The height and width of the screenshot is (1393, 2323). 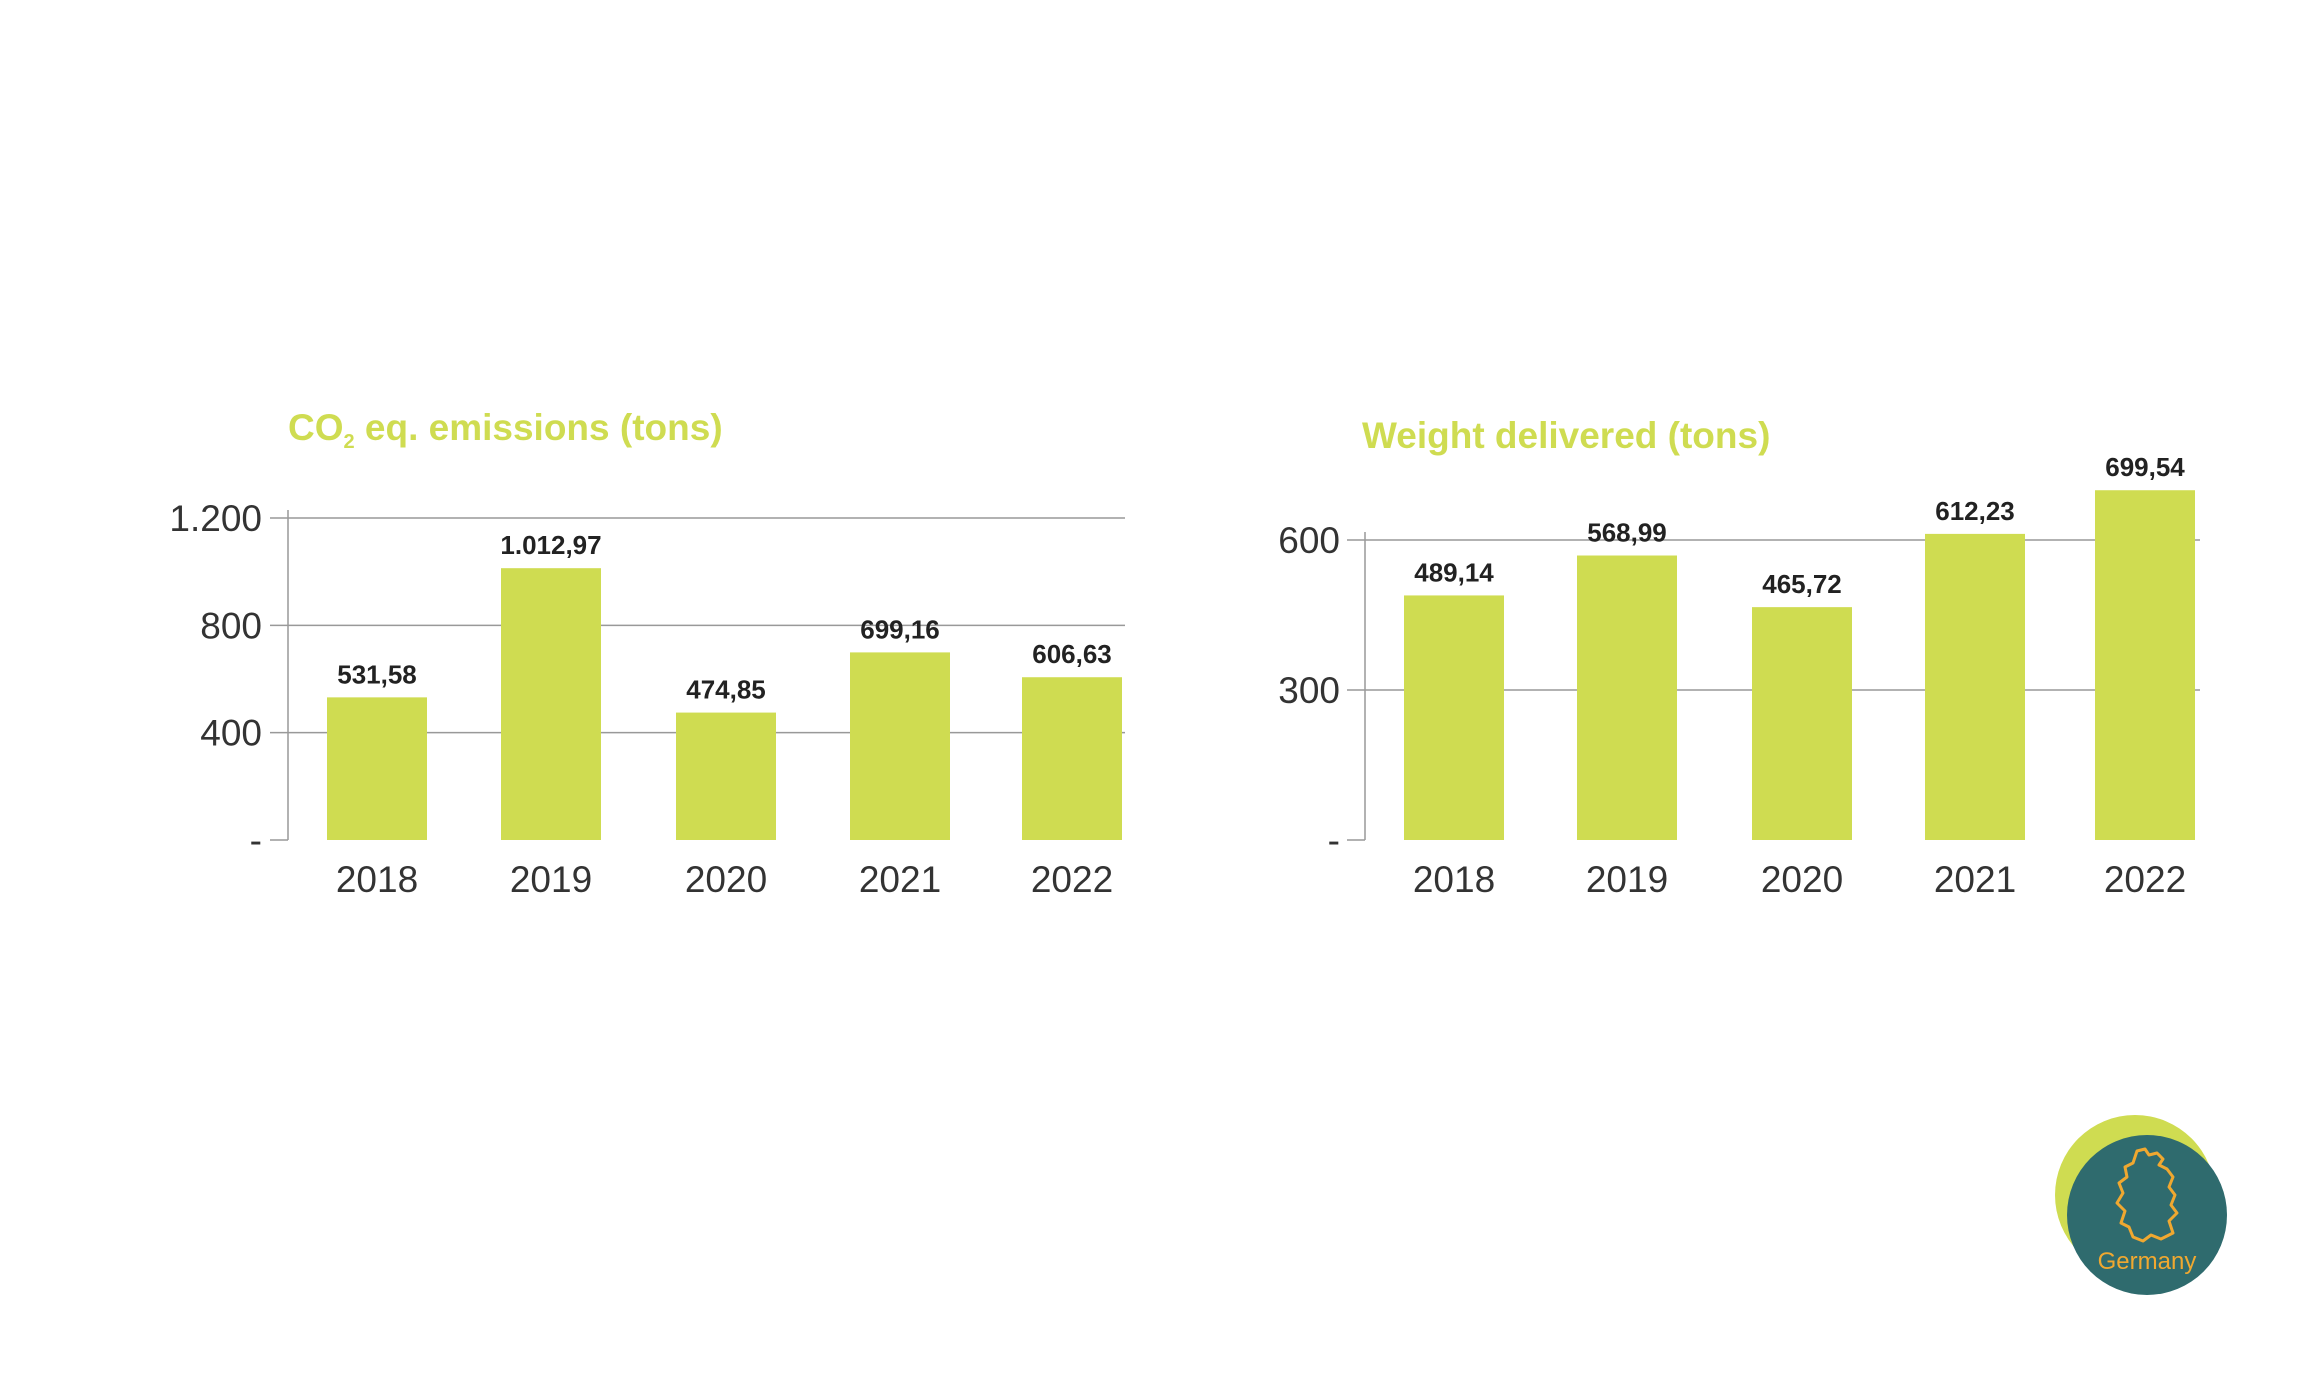 I want to click on data-label: 699,16, so click(x=900, y=629).